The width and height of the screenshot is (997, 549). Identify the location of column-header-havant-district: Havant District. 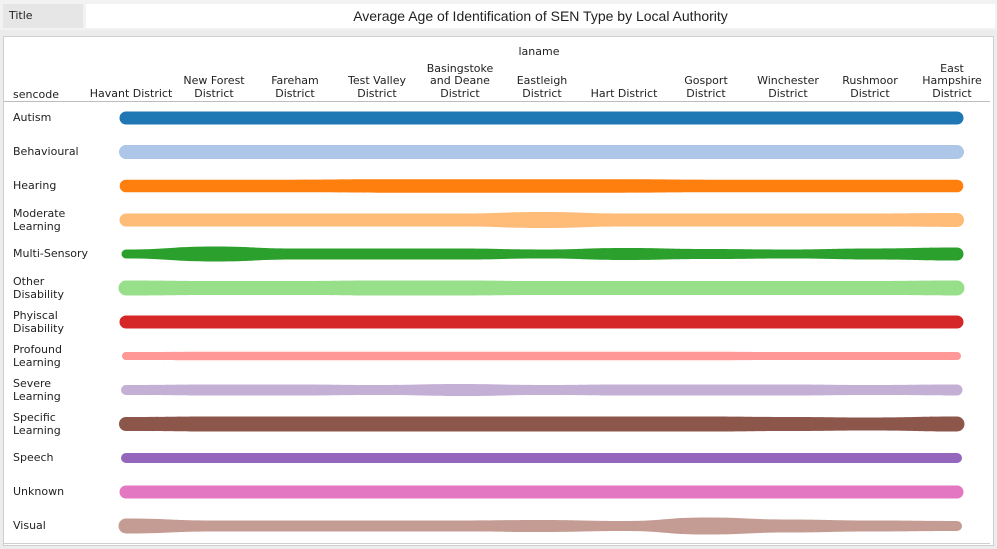
(131, 93).